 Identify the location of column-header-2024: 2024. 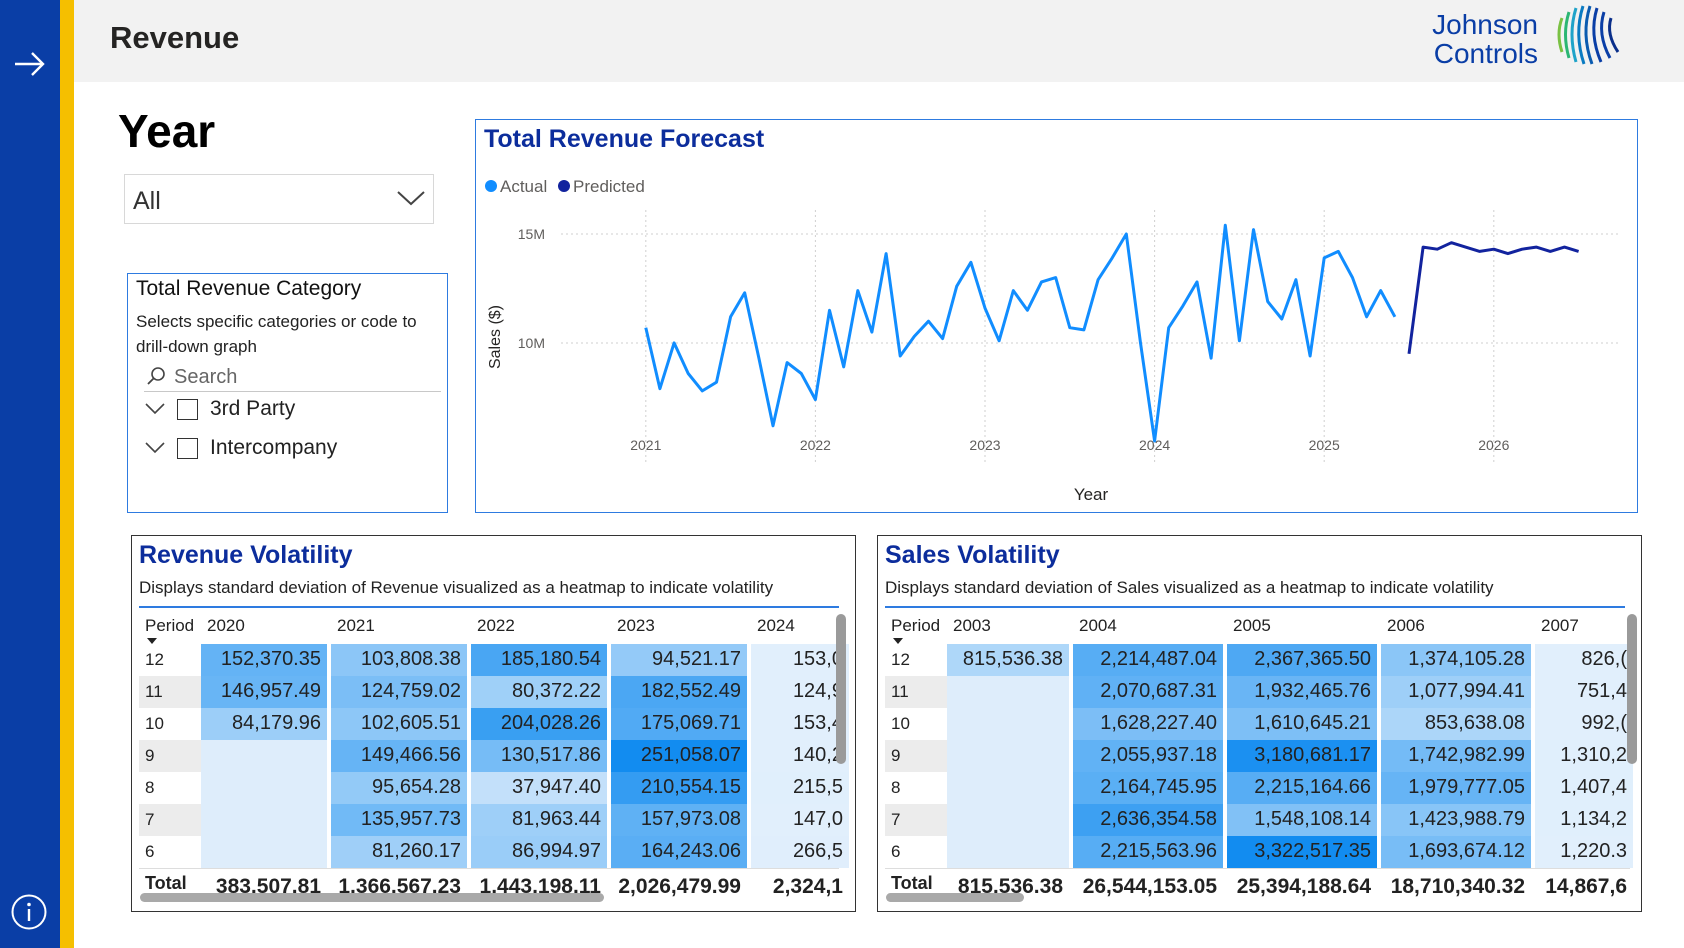
(801, 626).